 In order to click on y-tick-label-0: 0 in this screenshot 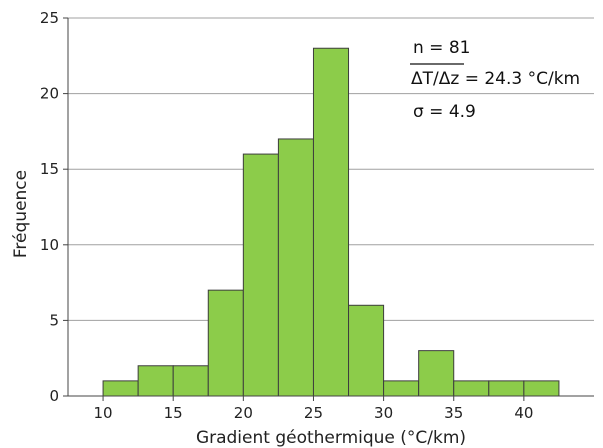, I will do `click(54, 396)`.